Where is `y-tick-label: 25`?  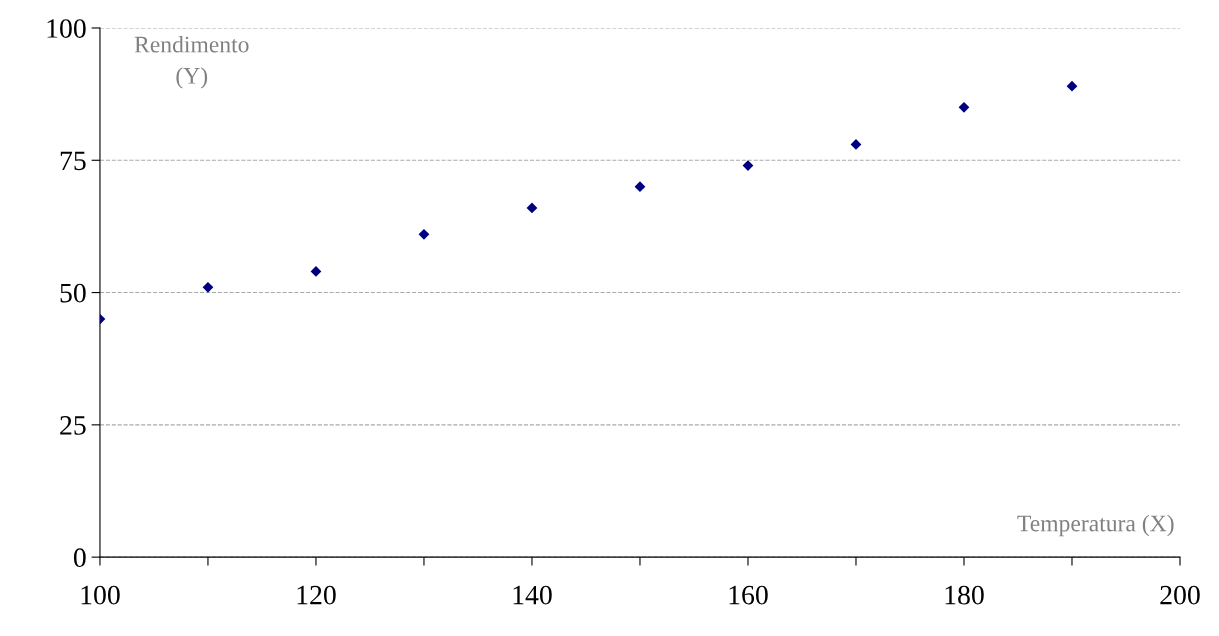
y-tick-label: 25 is located at coordinates (73, 425).